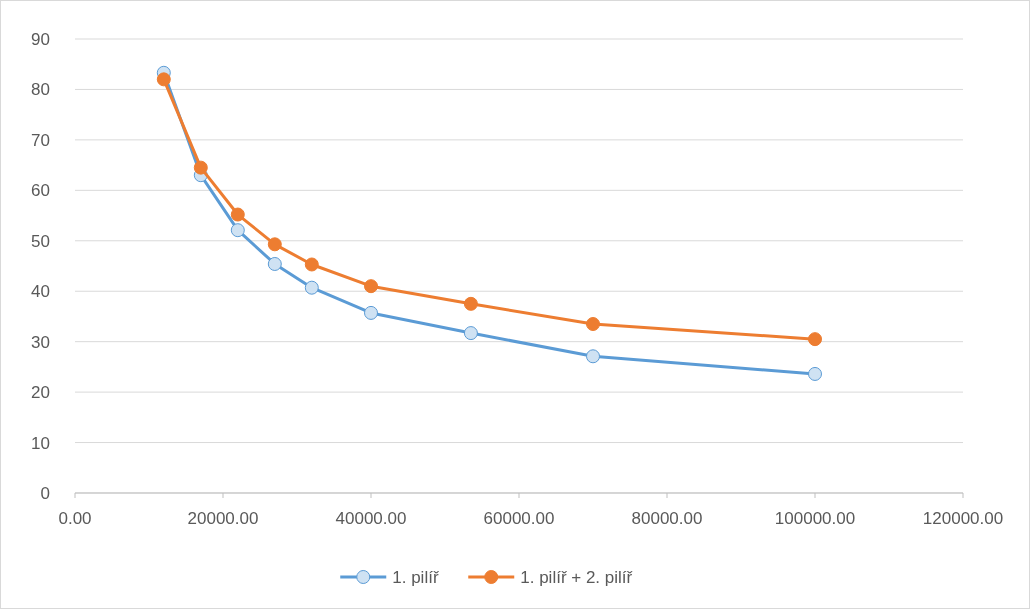 This screenshot has height=609, width=1030. Describe the element at coordinates (40, 90) in the screenshot. I see `y-tick-label: 80` at that location.